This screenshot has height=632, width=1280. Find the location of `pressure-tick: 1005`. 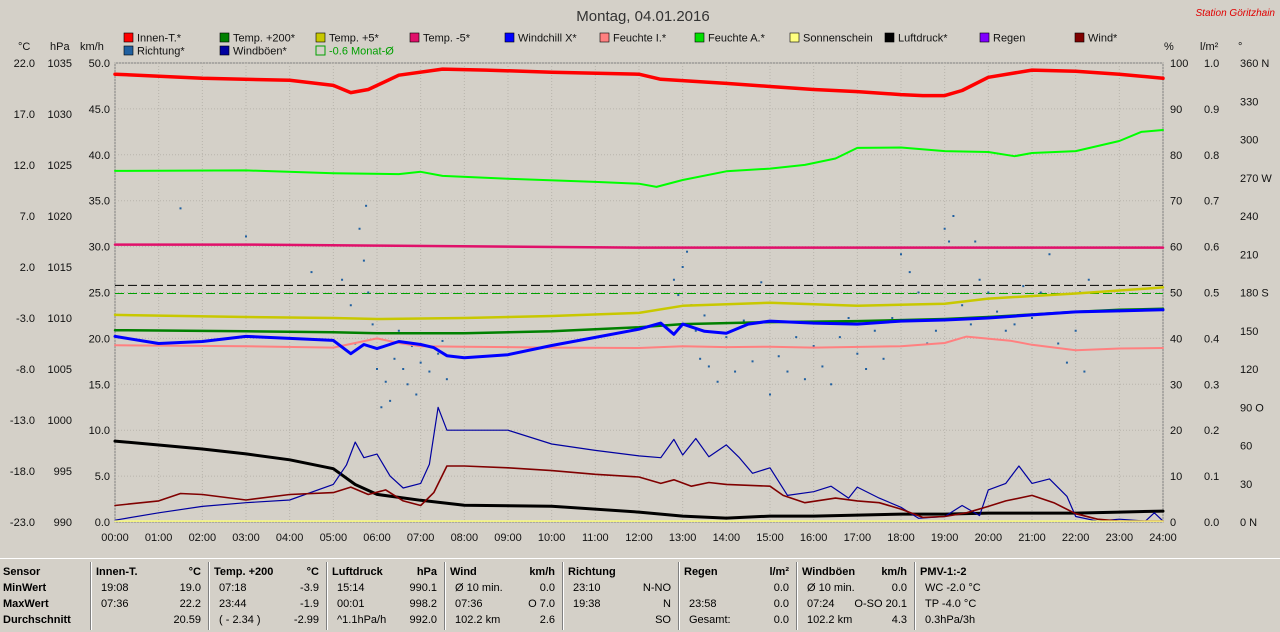

pressure-tick: 1005 is located at coordinates (60, 370).